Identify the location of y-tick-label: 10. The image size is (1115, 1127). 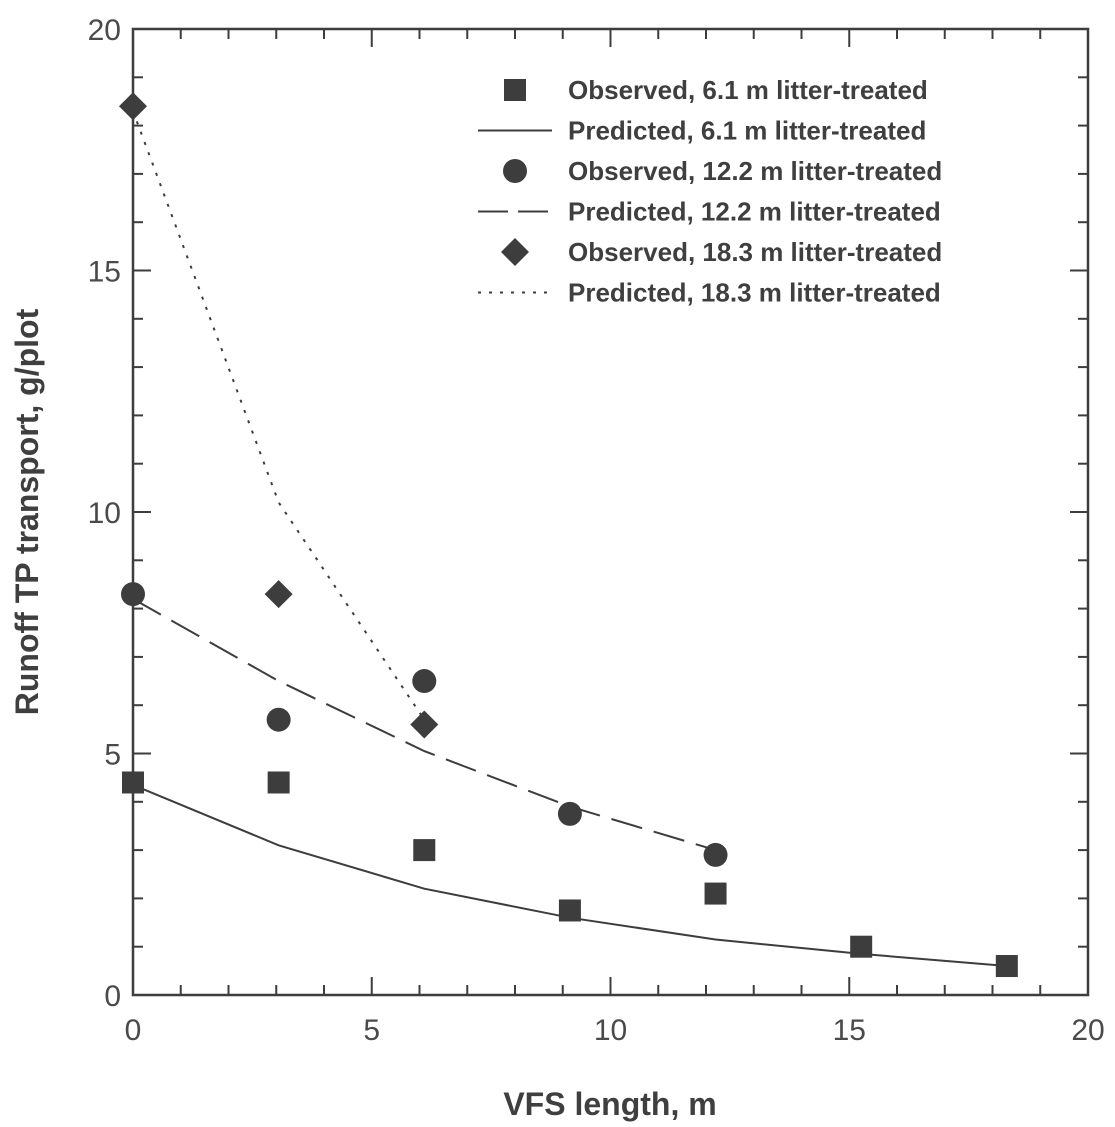
(104, 513).